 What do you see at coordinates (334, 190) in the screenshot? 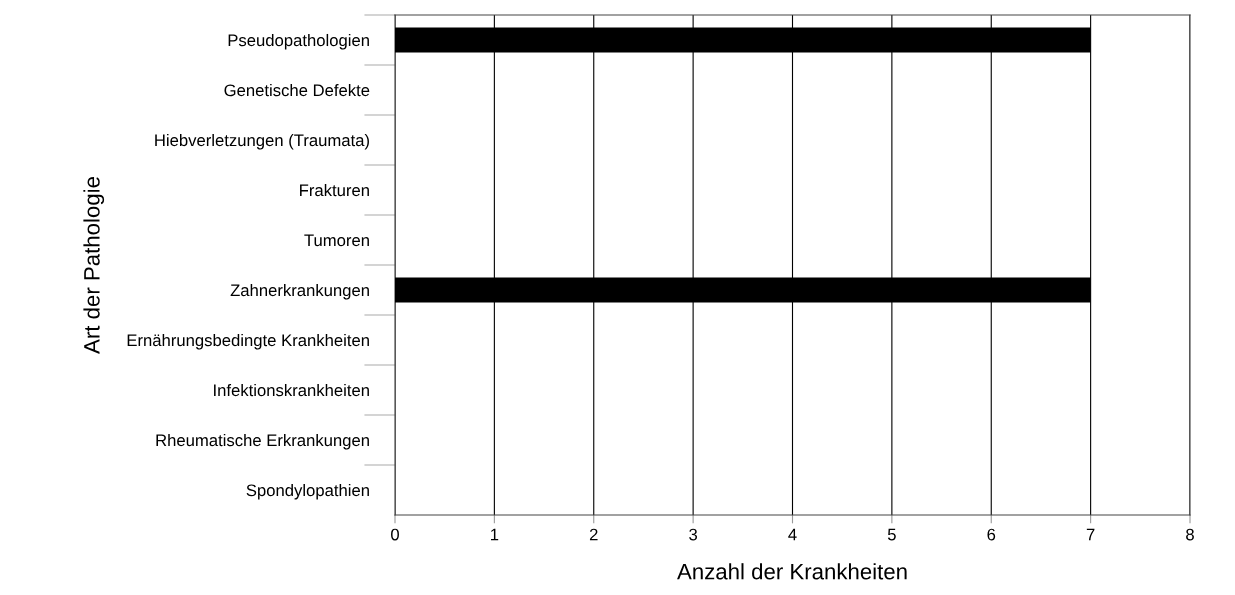
I see `y-tick-label: Frakturen` at bounding box center [334, 190].